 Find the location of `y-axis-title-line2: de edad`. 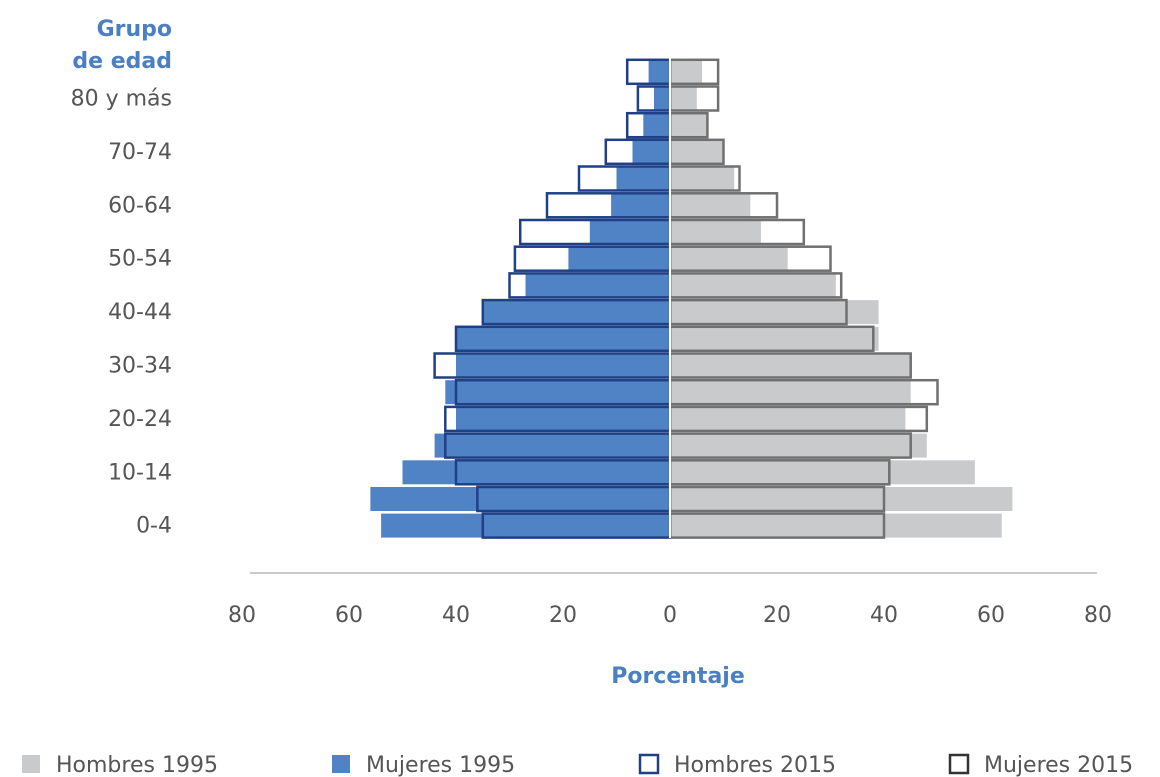

y-axis-title-line2: de edad is located at coordinates (122, 61).